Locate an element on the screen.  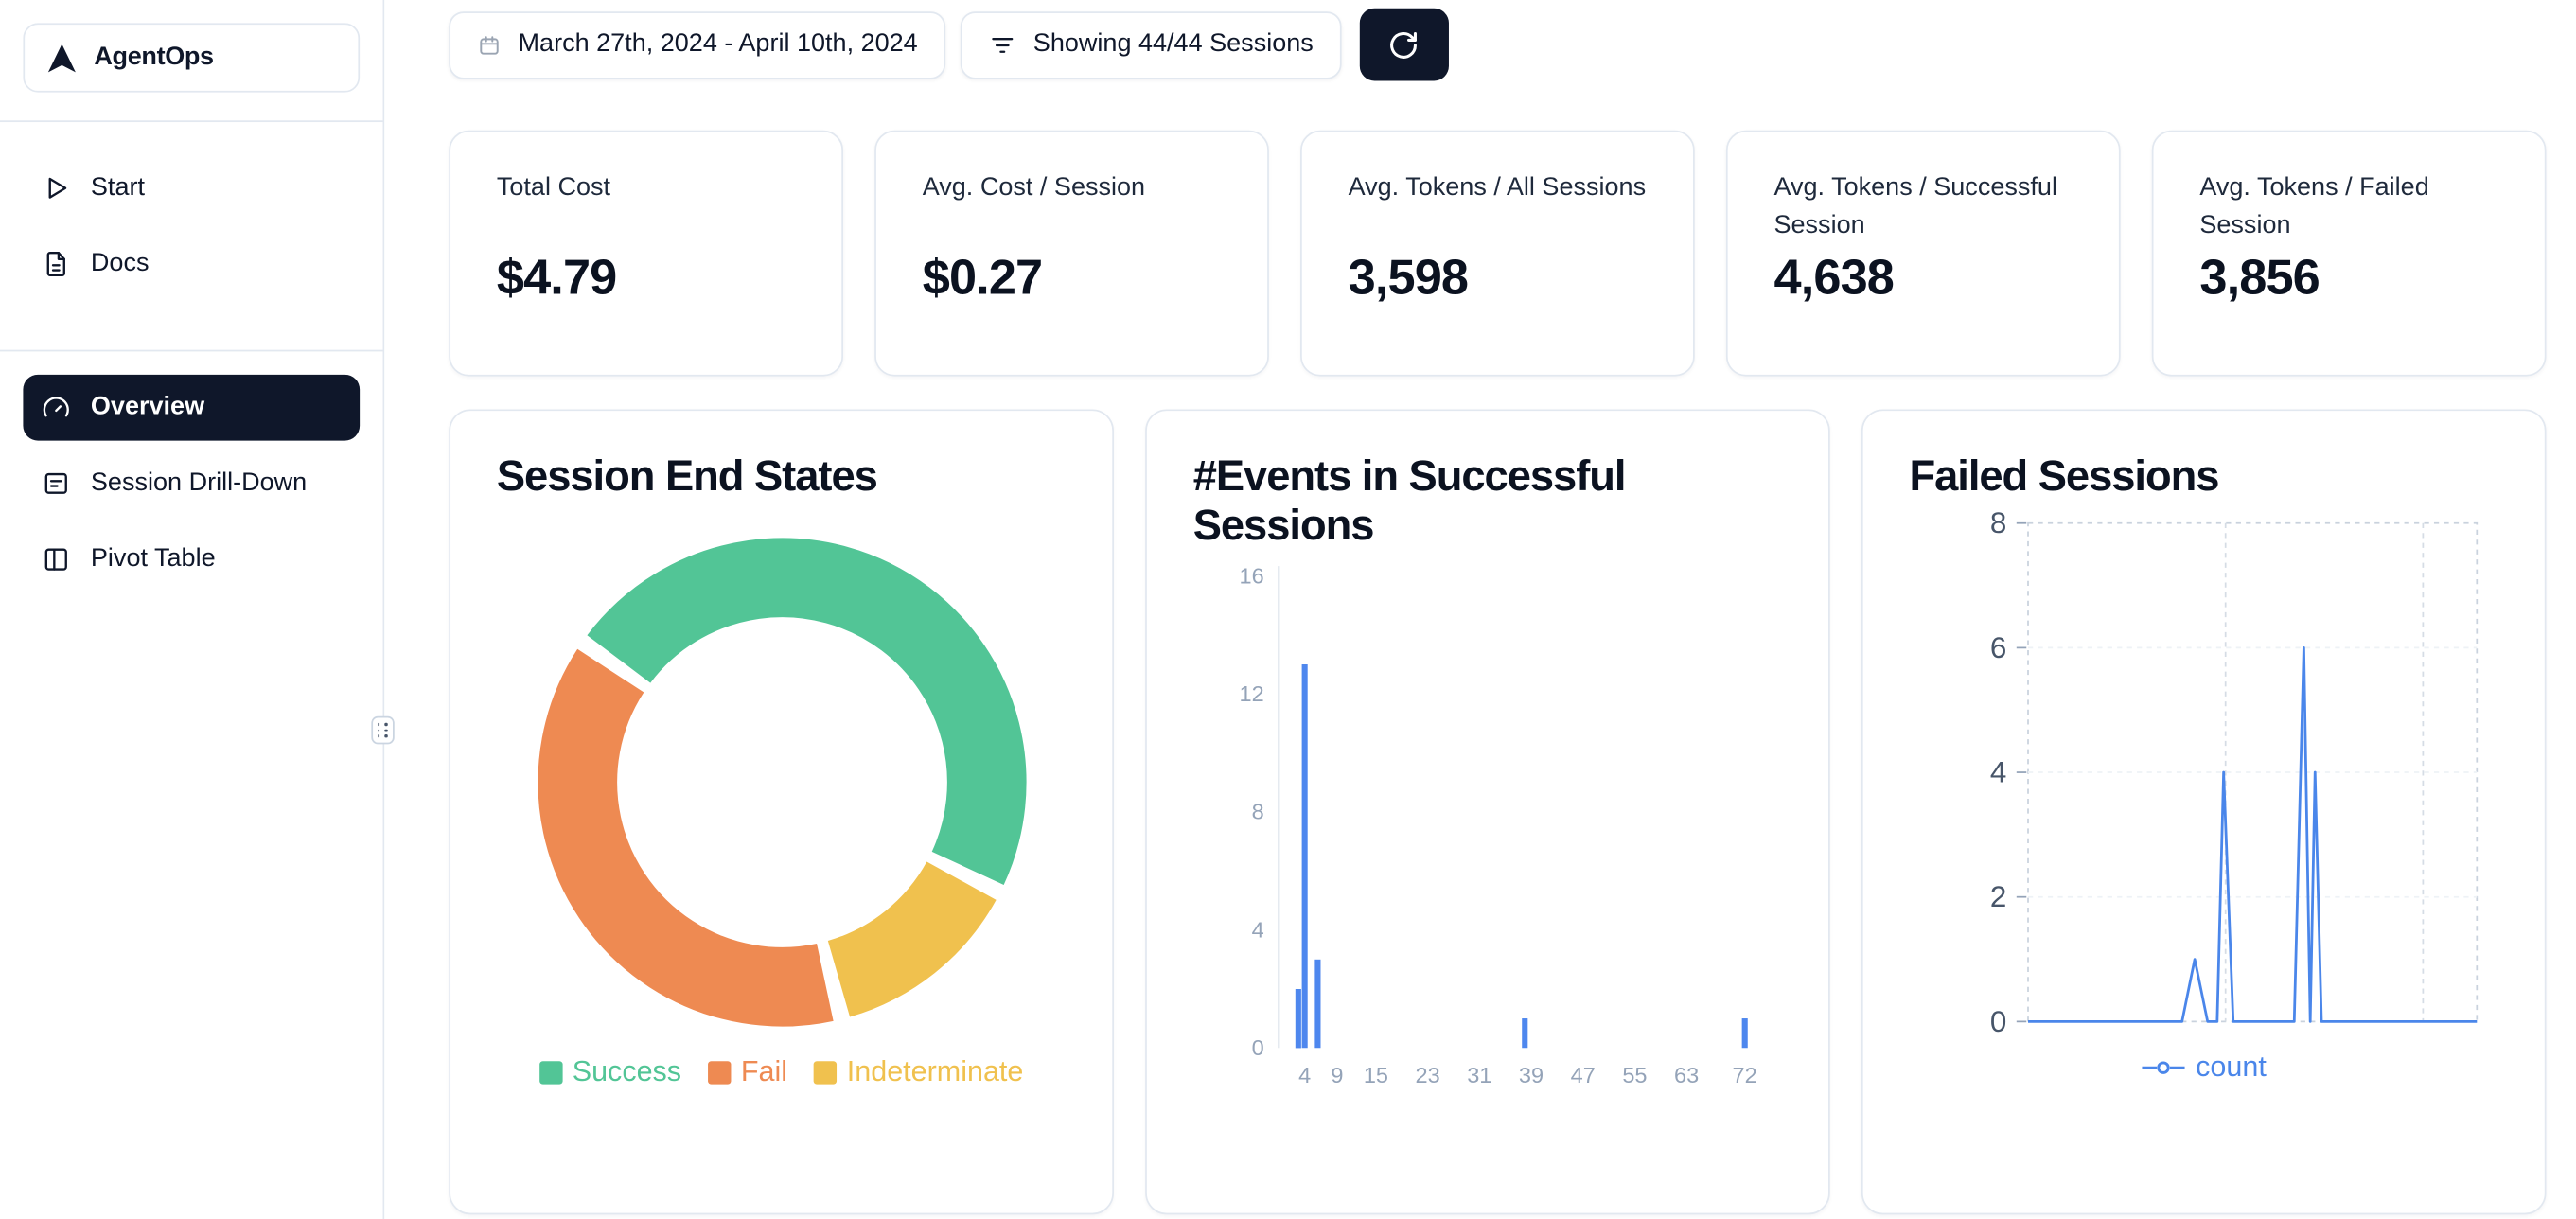
svg-text: 23 is located at coordinates (1428, 1075).